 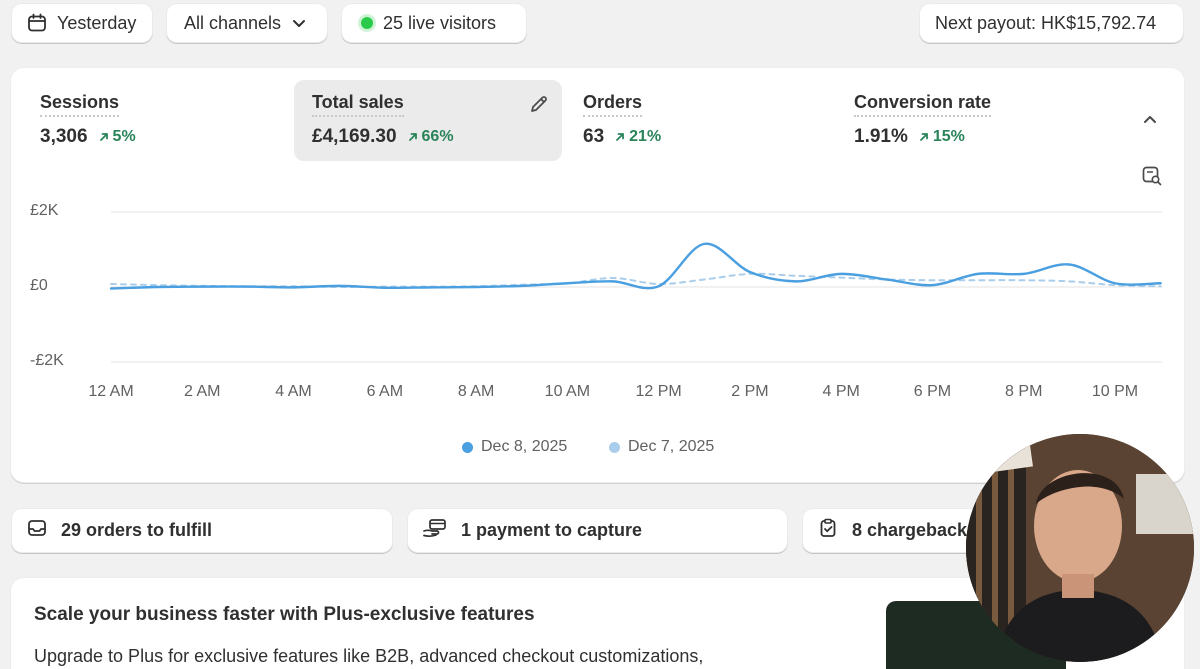 I want to click on metric-delta: 21%, so click(x=637, y=137).